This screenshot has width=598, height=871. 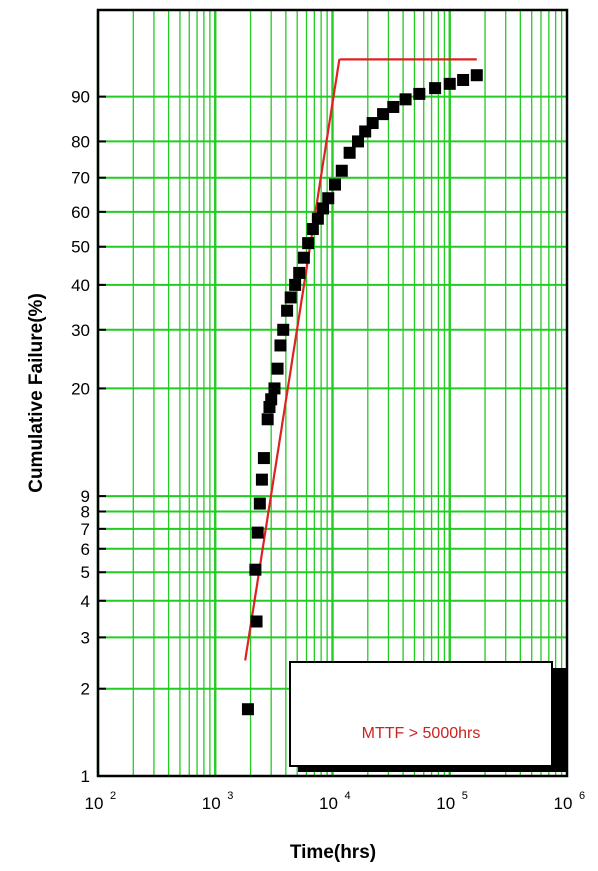 What do you see at coordinates (80, 388) in the screenshot?
I see `y-tick-label: 20` at bounding box center [80, 388].